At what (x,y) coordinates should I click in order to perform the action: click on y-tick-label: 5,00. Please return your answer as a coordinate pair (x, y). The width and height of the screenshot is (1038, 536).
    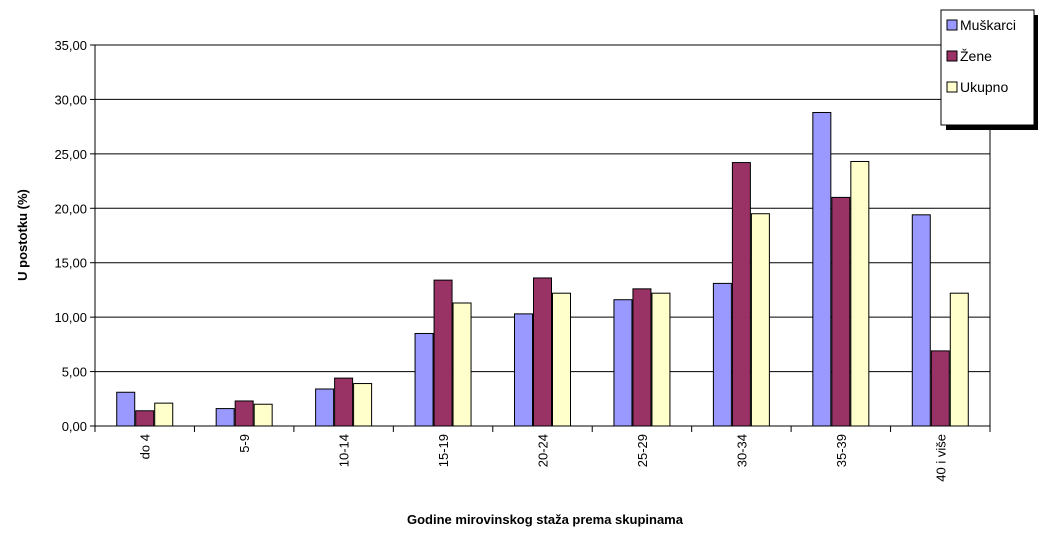
    Looking at the image, I should click on (74, 372).